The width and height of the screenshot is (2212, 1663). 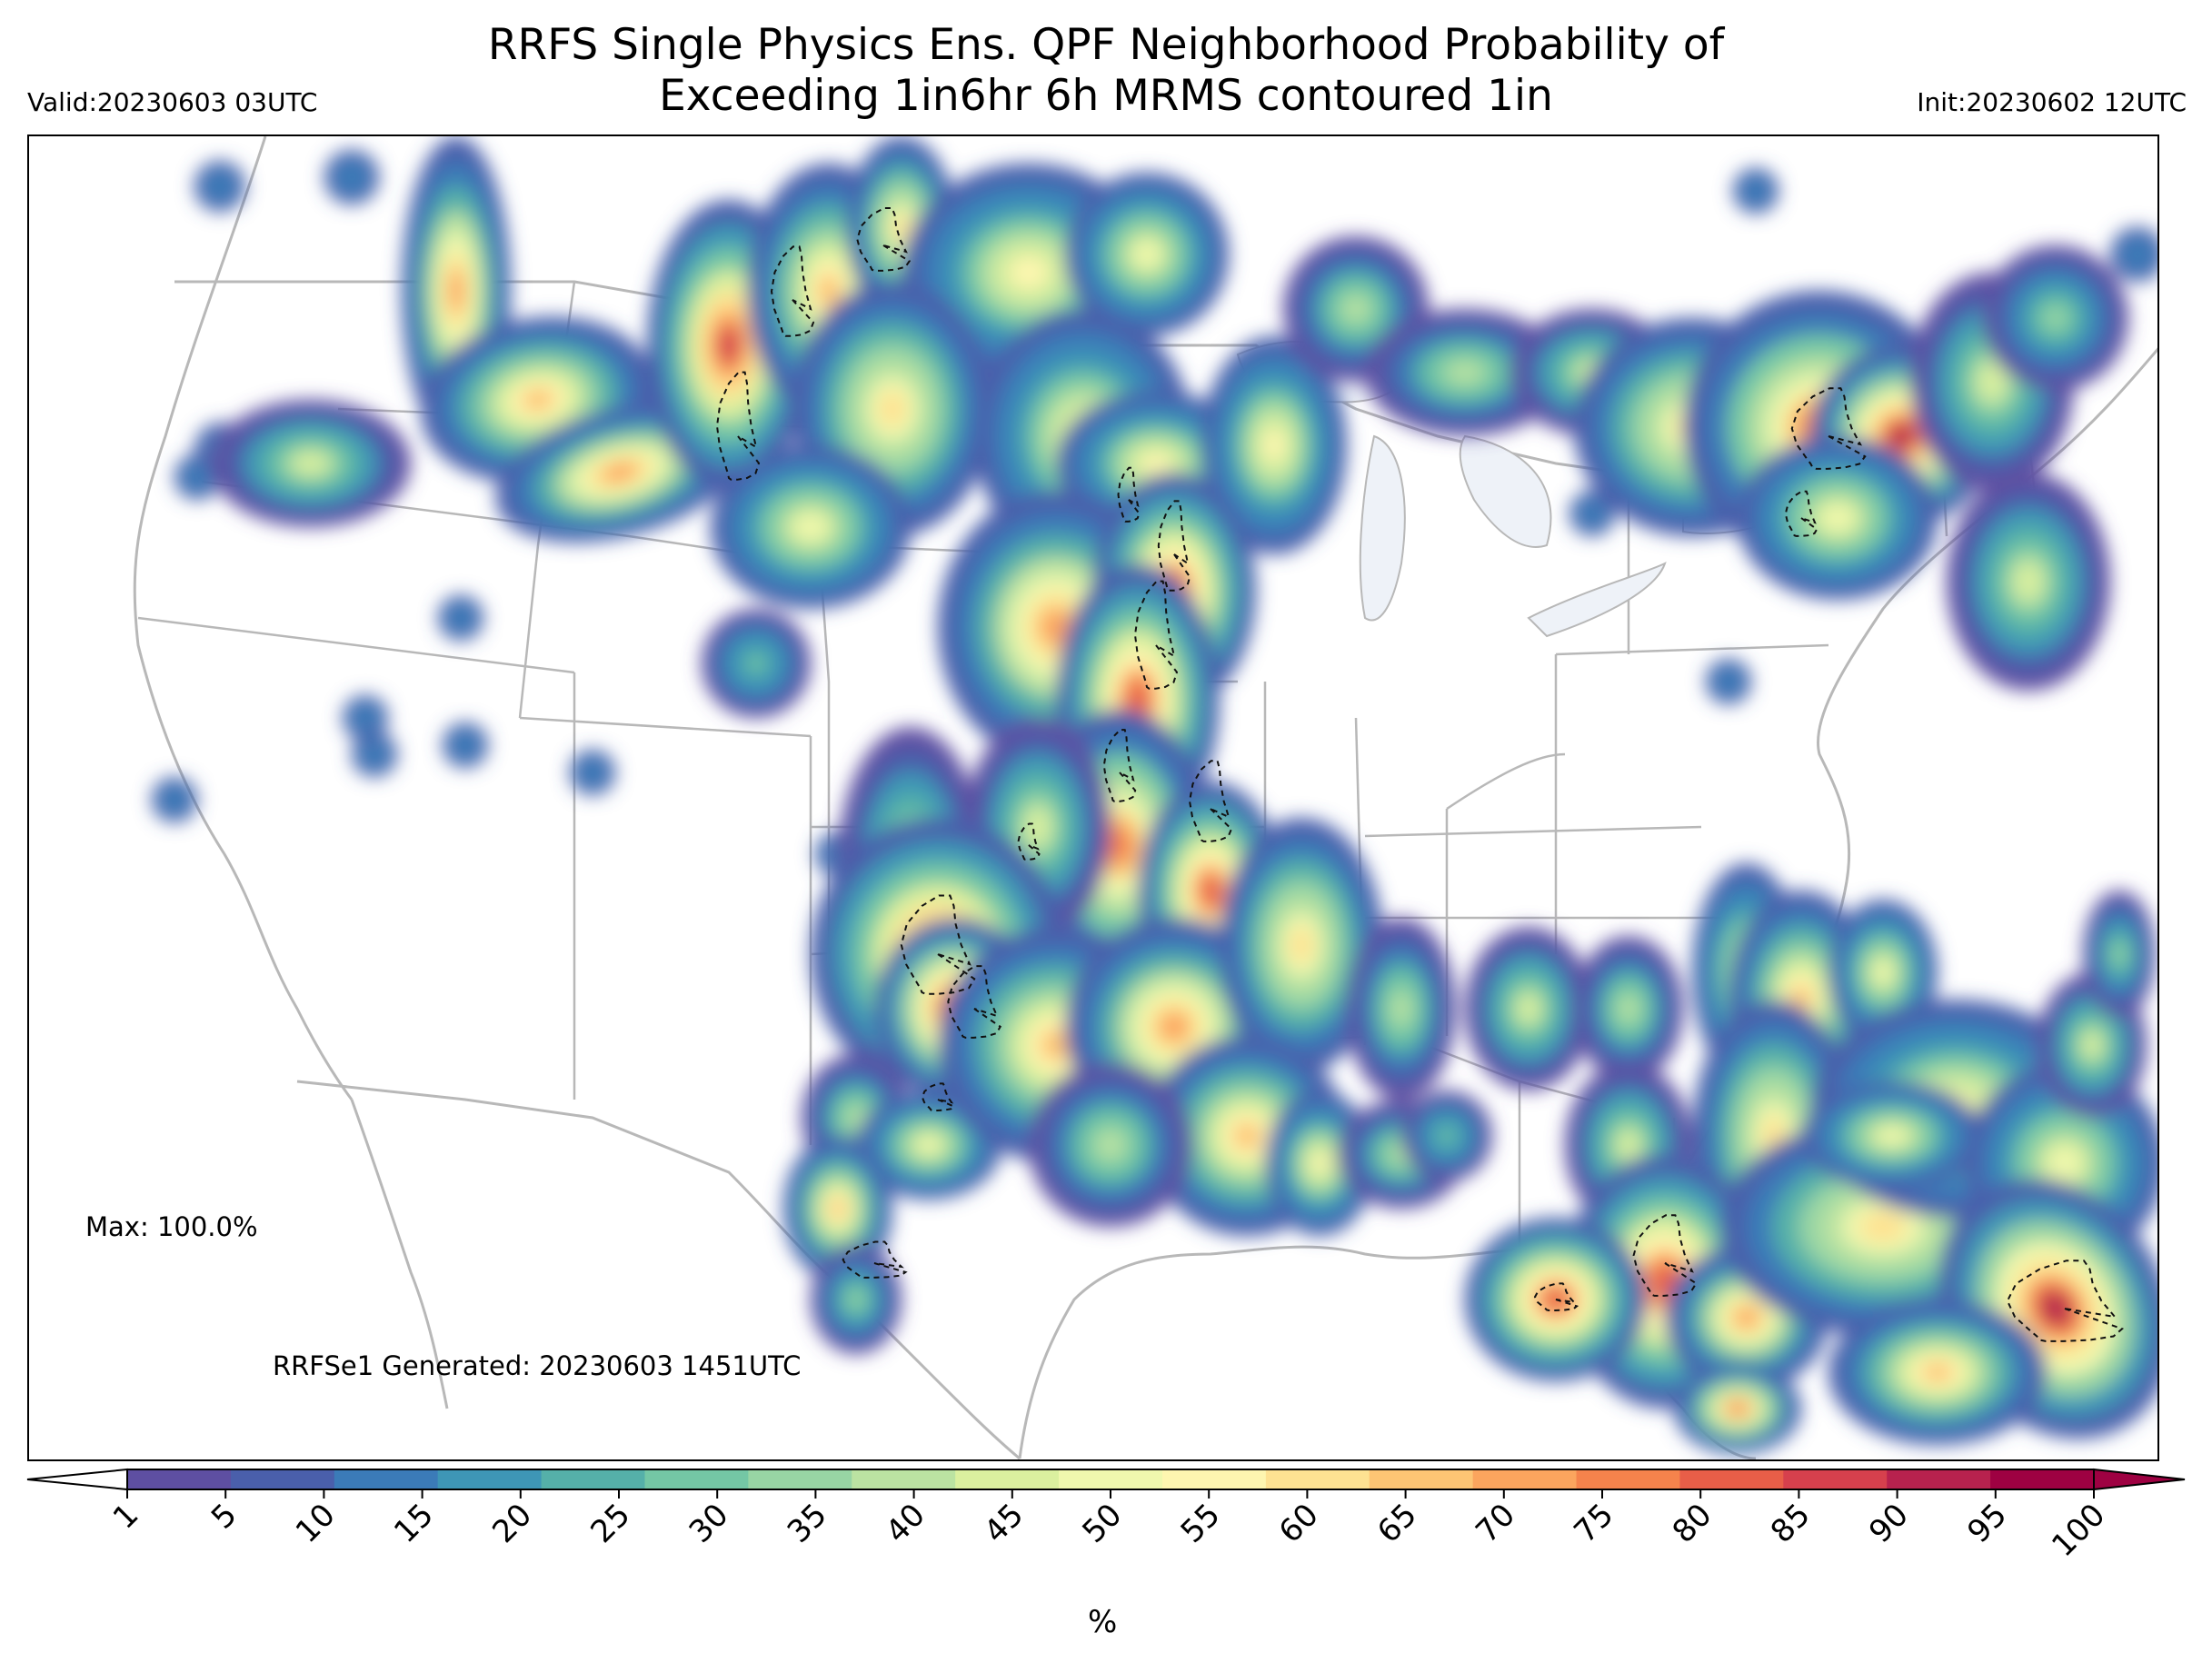 I want to click on colorbar-tick-label: 85, so click(x=1791, y=1523).